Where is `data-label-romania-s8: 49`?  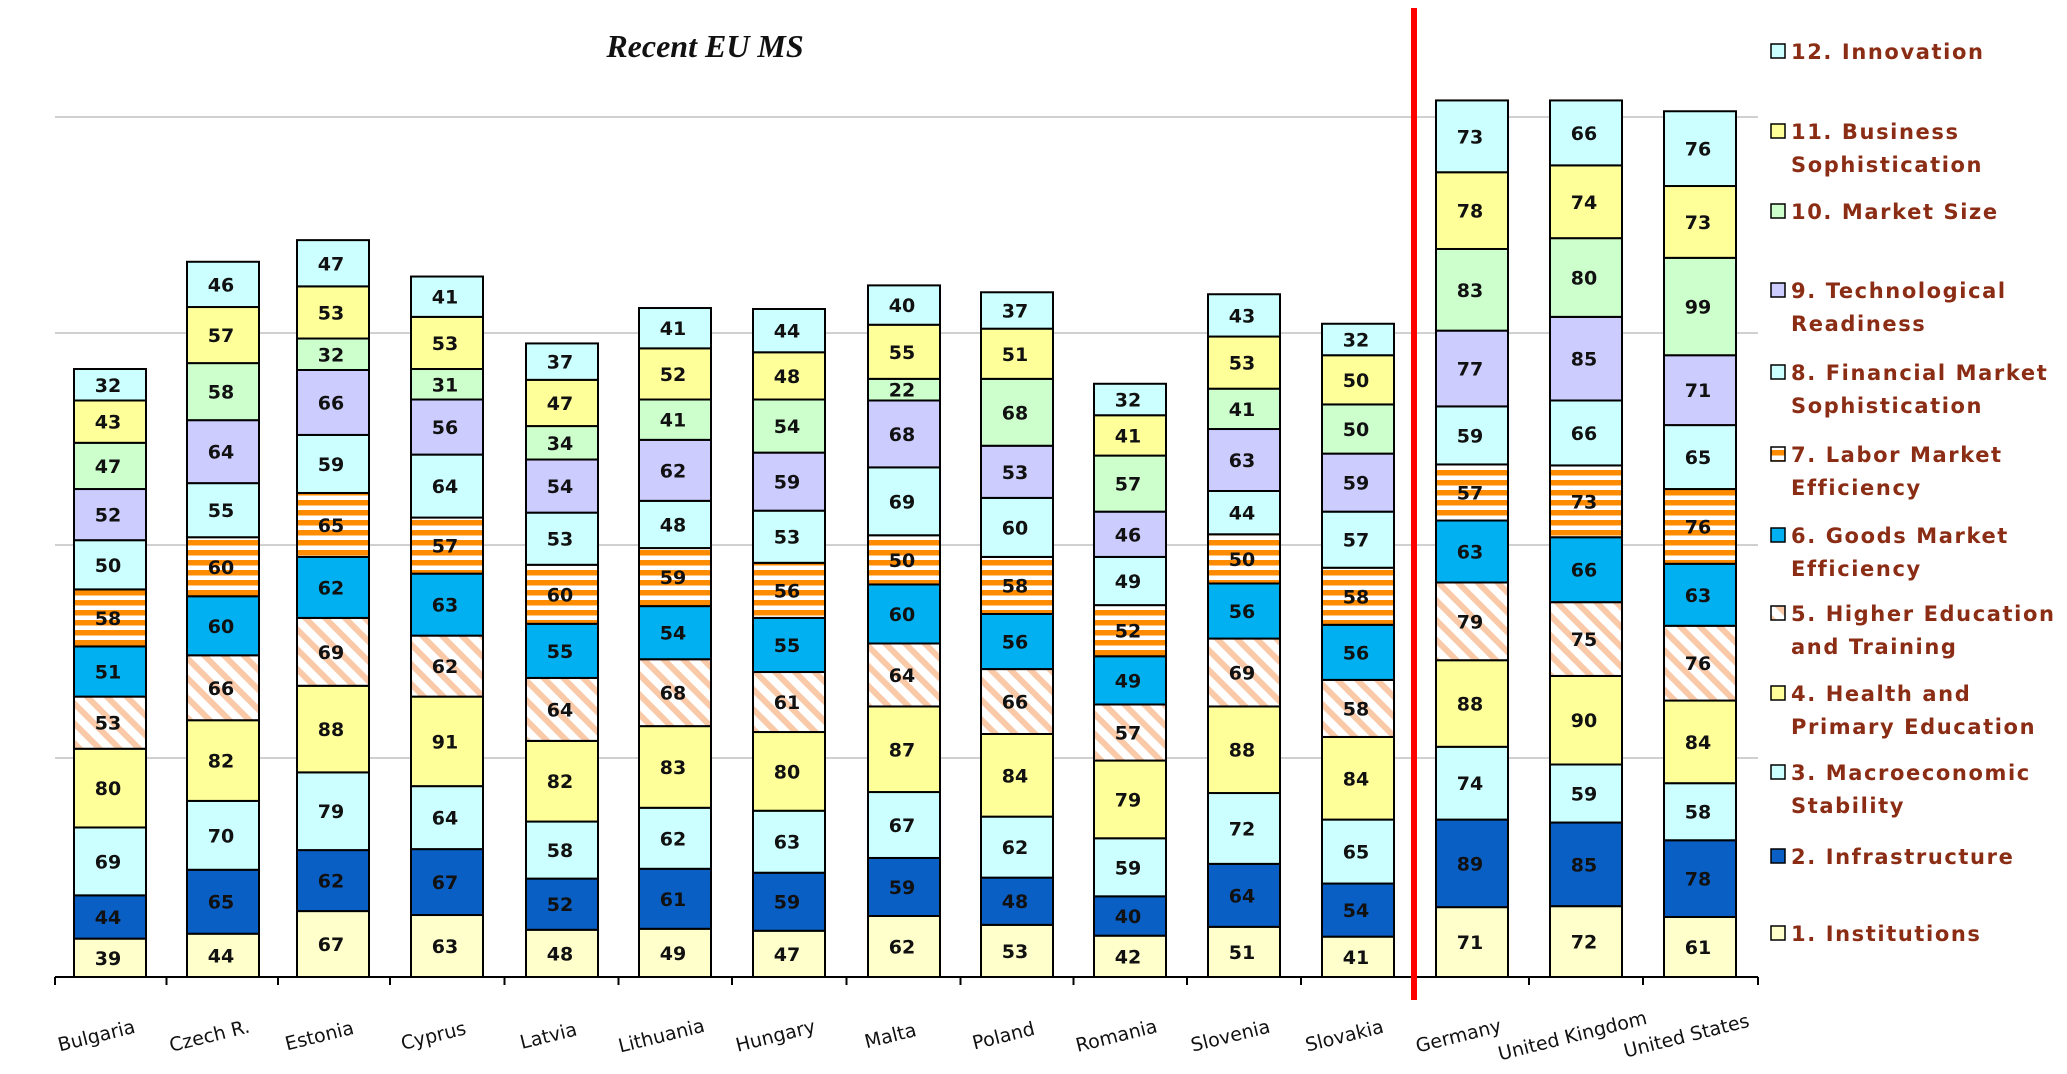 data-label-romania-s8: 49 is located at coordinates (1128, 582).